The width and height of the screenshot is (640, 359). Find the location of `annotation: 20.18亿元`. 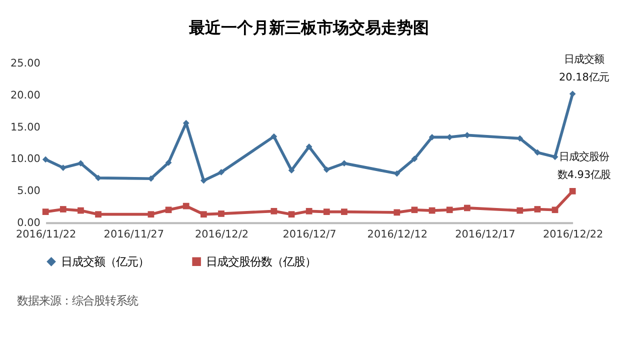

annotation: 20.18亿元 is located at coordinates (584, 78).